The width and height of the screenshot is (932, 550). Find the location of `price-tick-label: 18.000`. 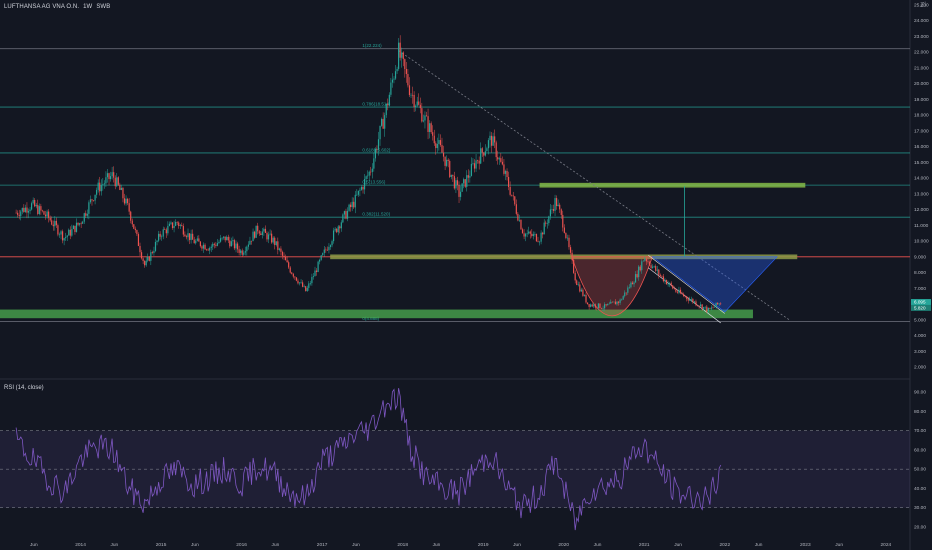

price-tick-label: 18.000 is located at coordinates (921, 116).